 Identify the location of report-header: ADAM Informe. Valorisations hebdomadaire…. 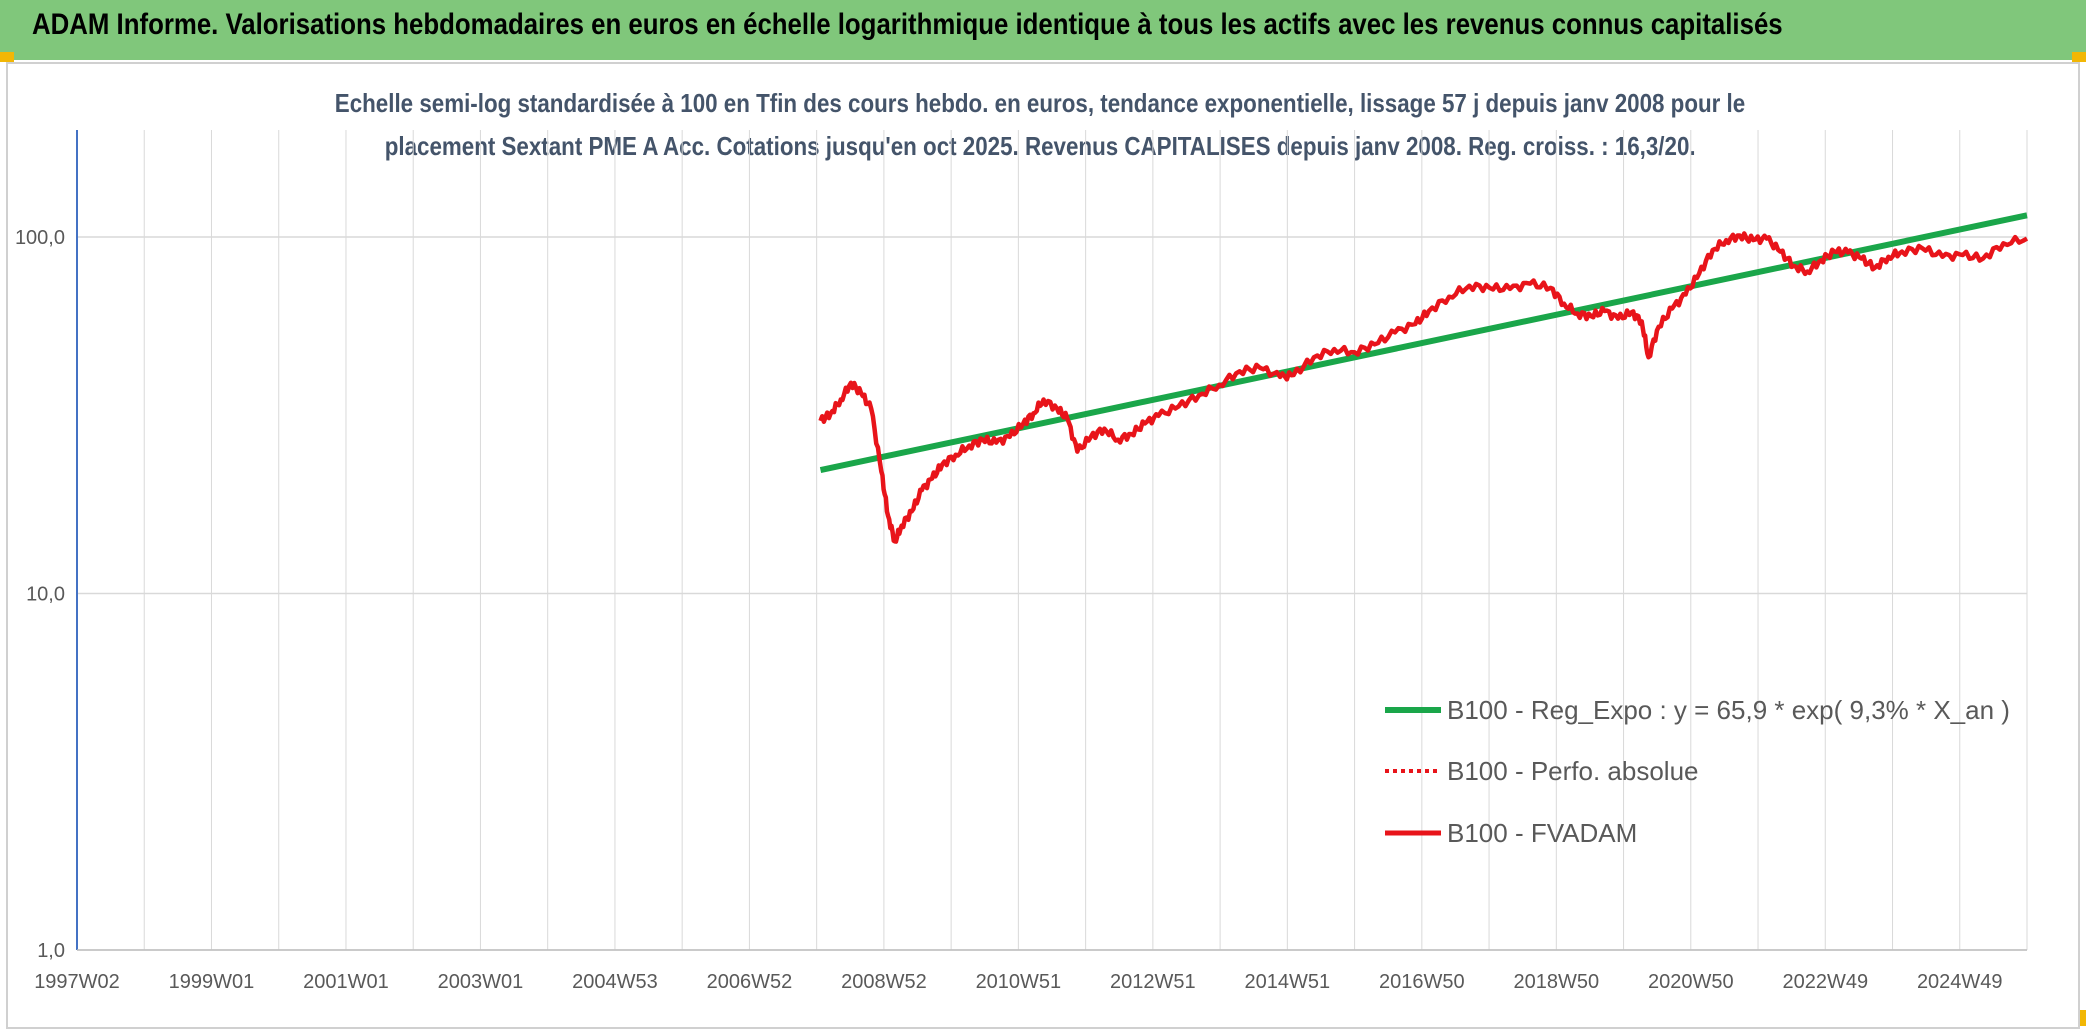
(1043, 30).